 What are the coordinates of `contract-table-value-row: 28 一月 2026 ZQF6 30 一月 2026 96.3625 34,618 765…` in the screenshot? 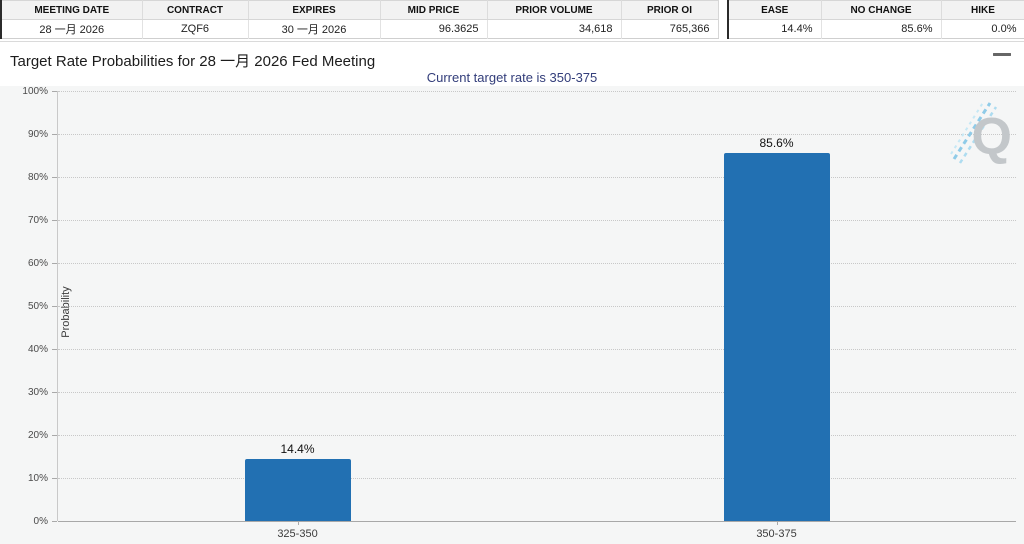 It's located at (359, 29).